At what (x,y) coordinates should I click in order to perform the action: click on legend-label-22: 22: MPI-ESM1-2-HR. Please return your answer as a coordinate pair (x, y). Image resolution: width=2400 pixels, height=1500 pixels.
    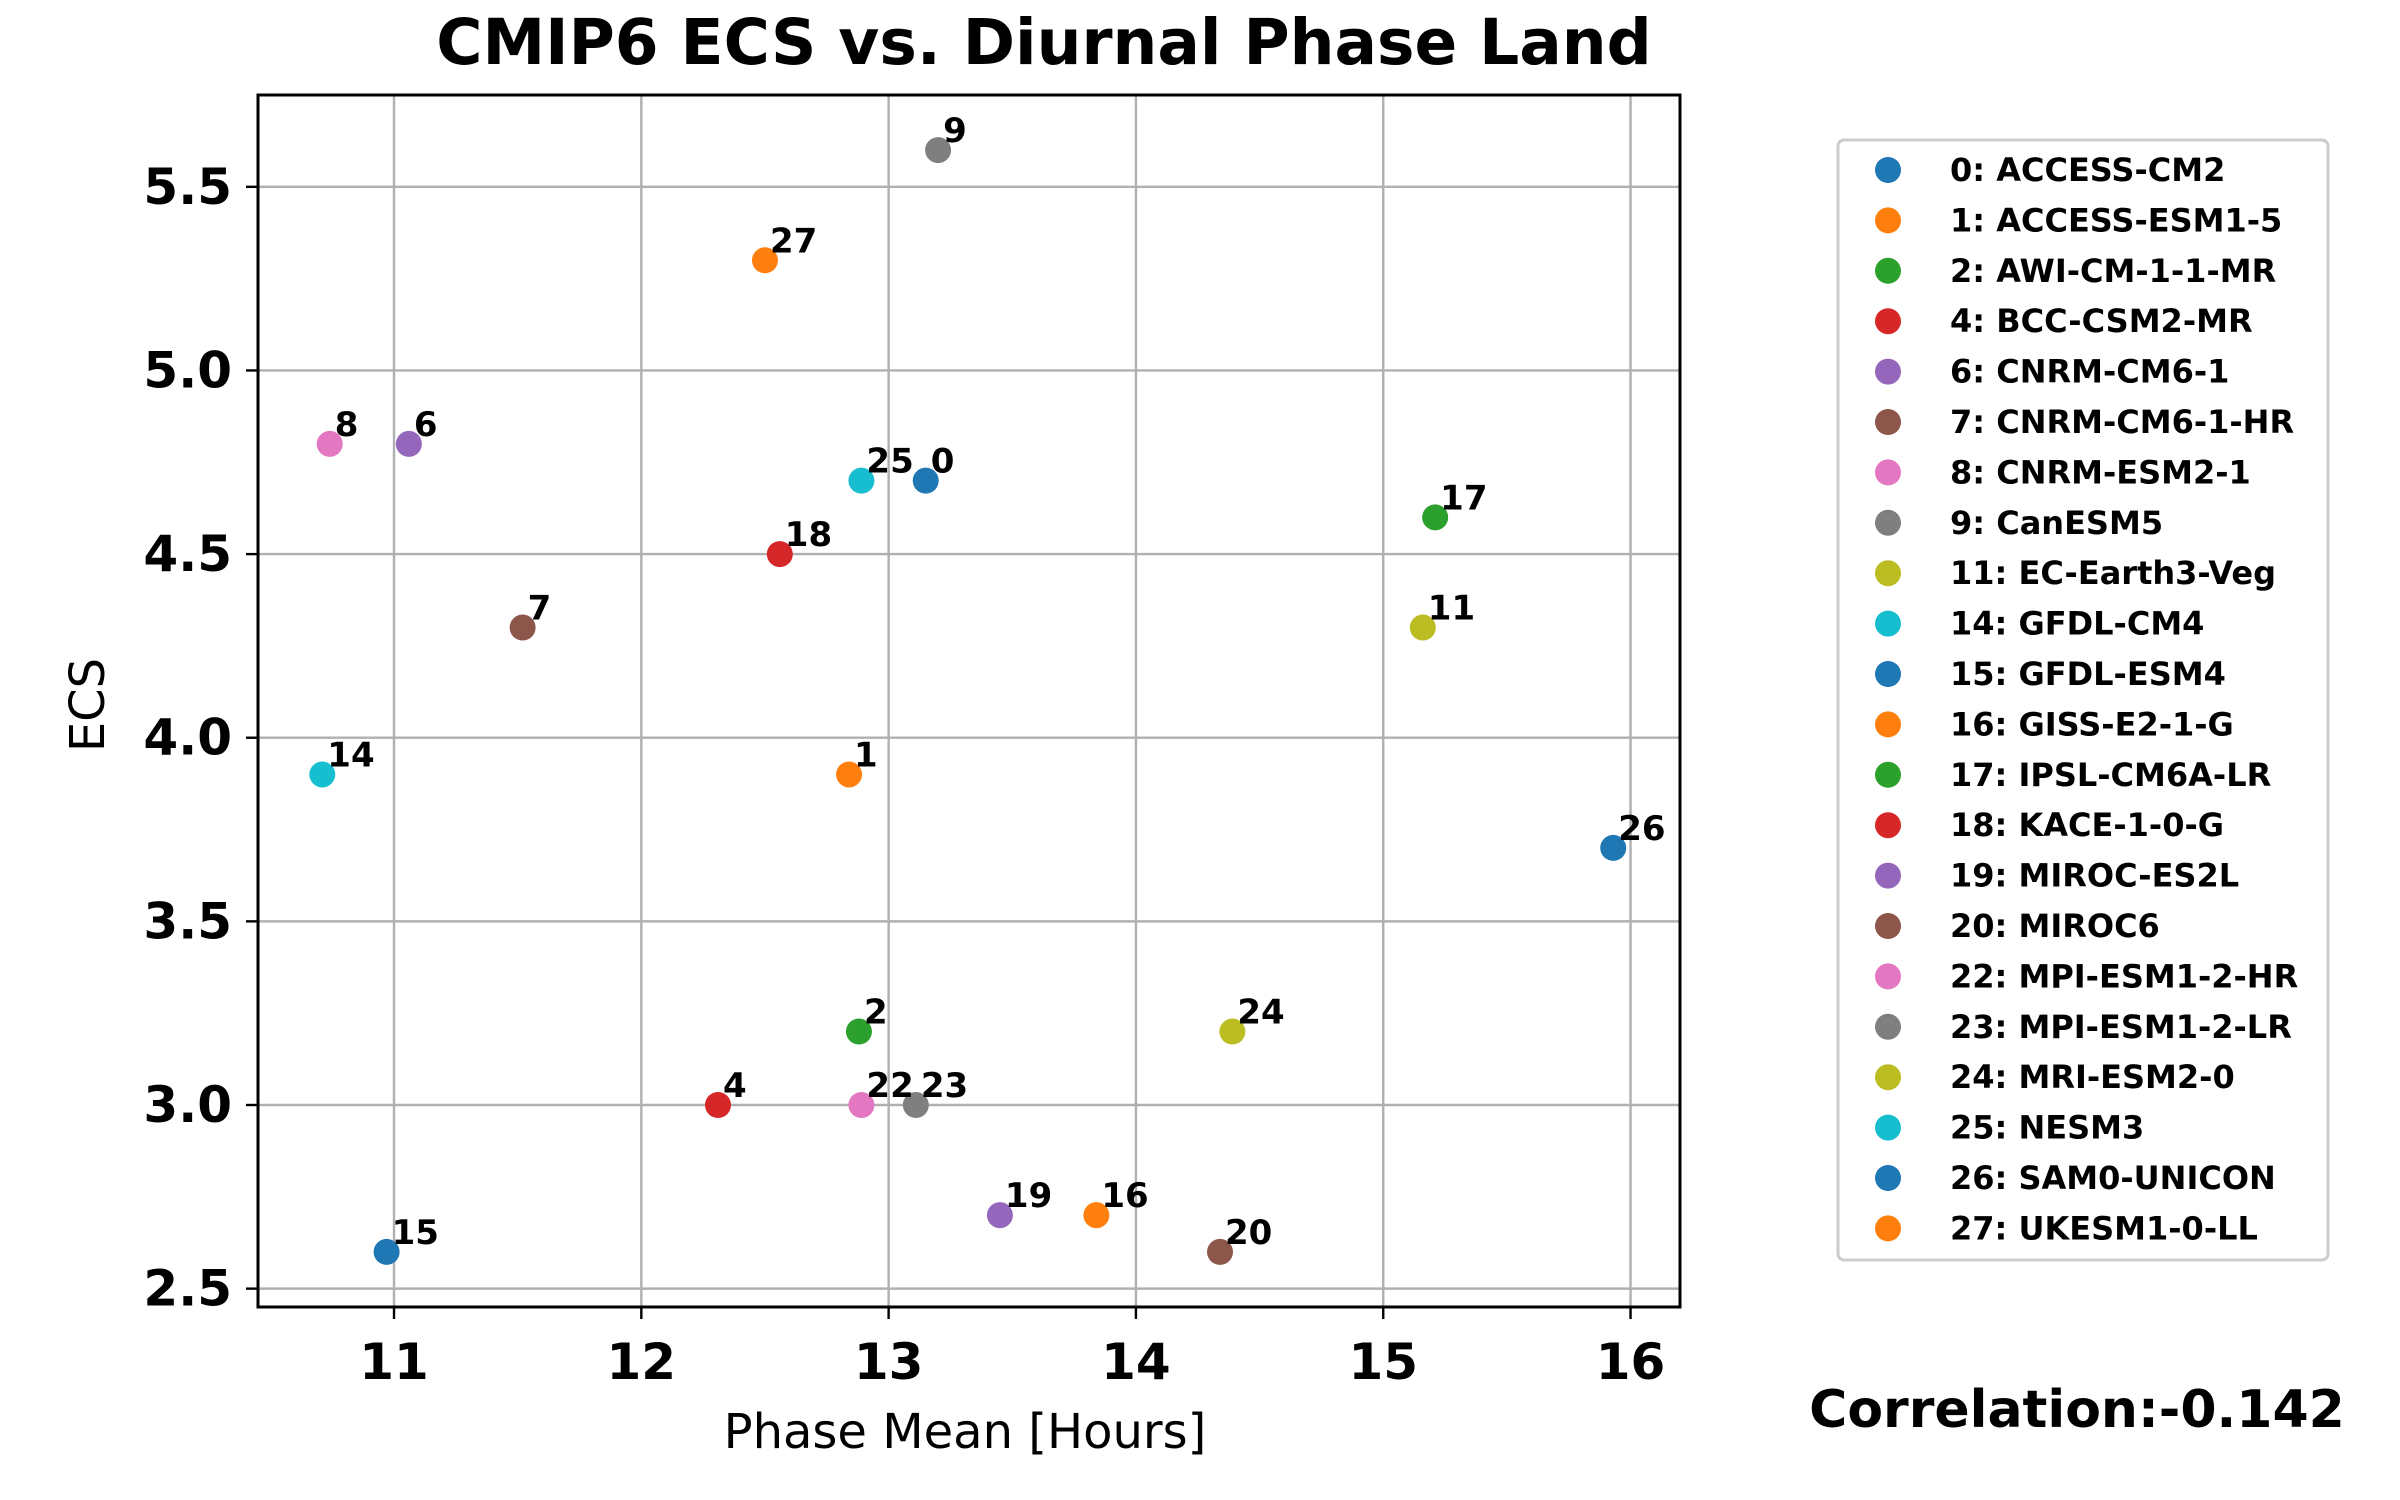
    Looking at the image, I should click on (2124, 976).